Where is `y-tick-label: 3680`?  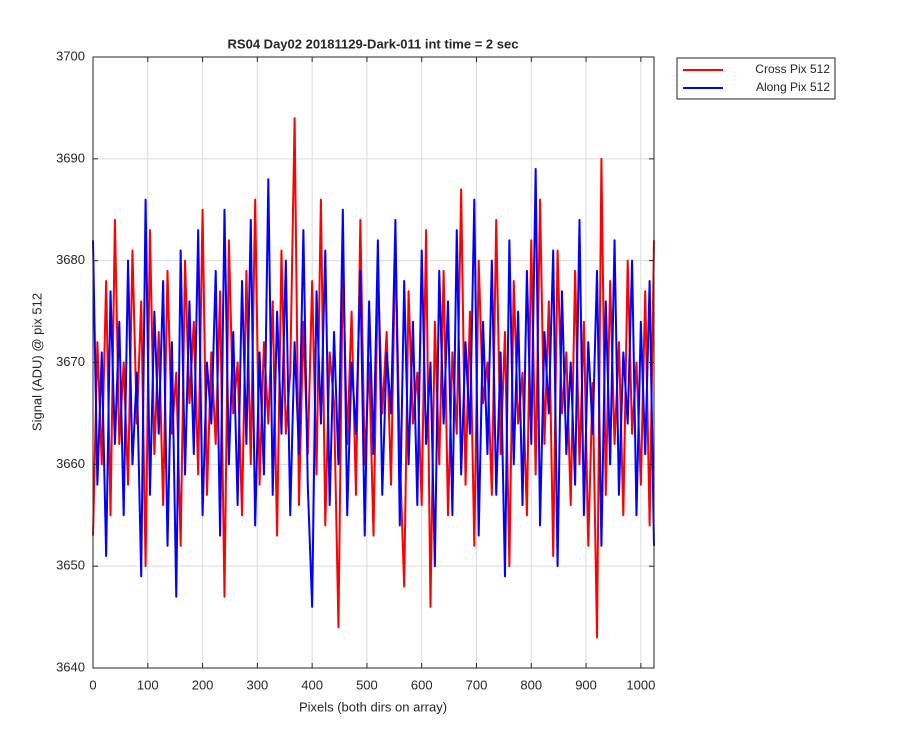
y-tick-label: 3680 is located at coordinates (70, 259).